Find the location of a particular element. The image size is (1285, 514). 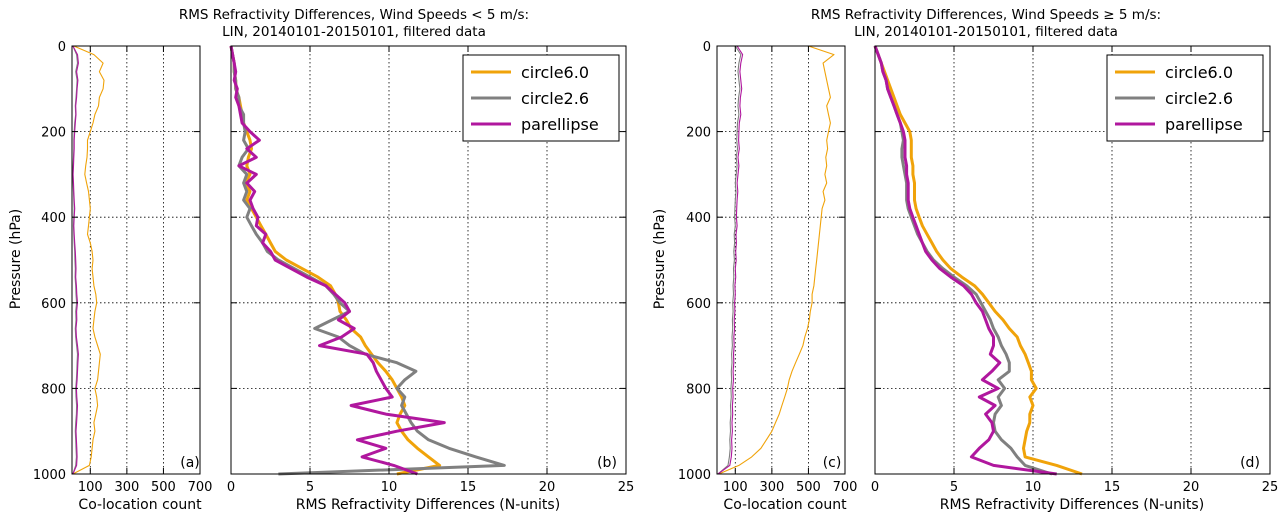

series-line-a-circle6.0 is located at coordinates (88, 260).